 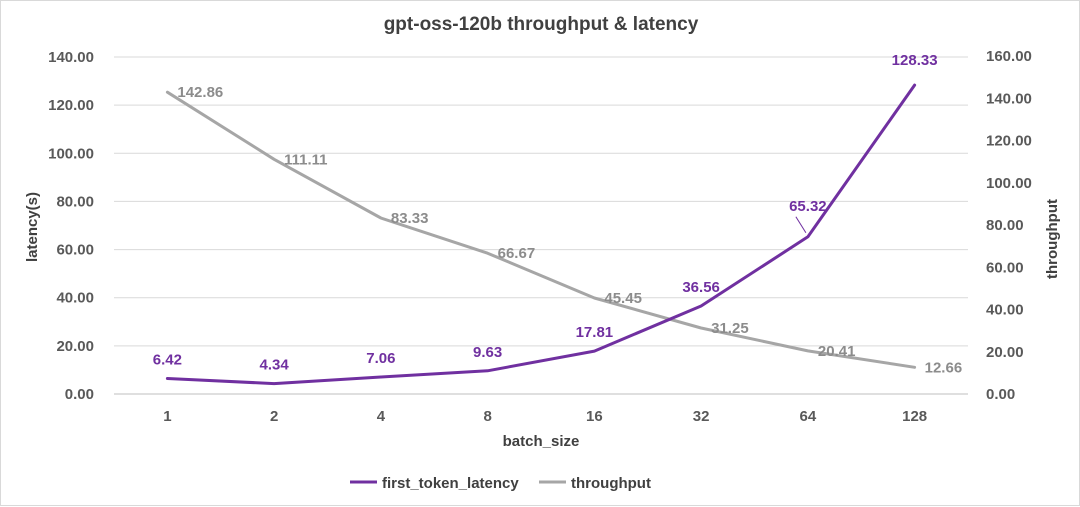 I want to click on x-axis-title: batch_size, so click(x=541, y=441).